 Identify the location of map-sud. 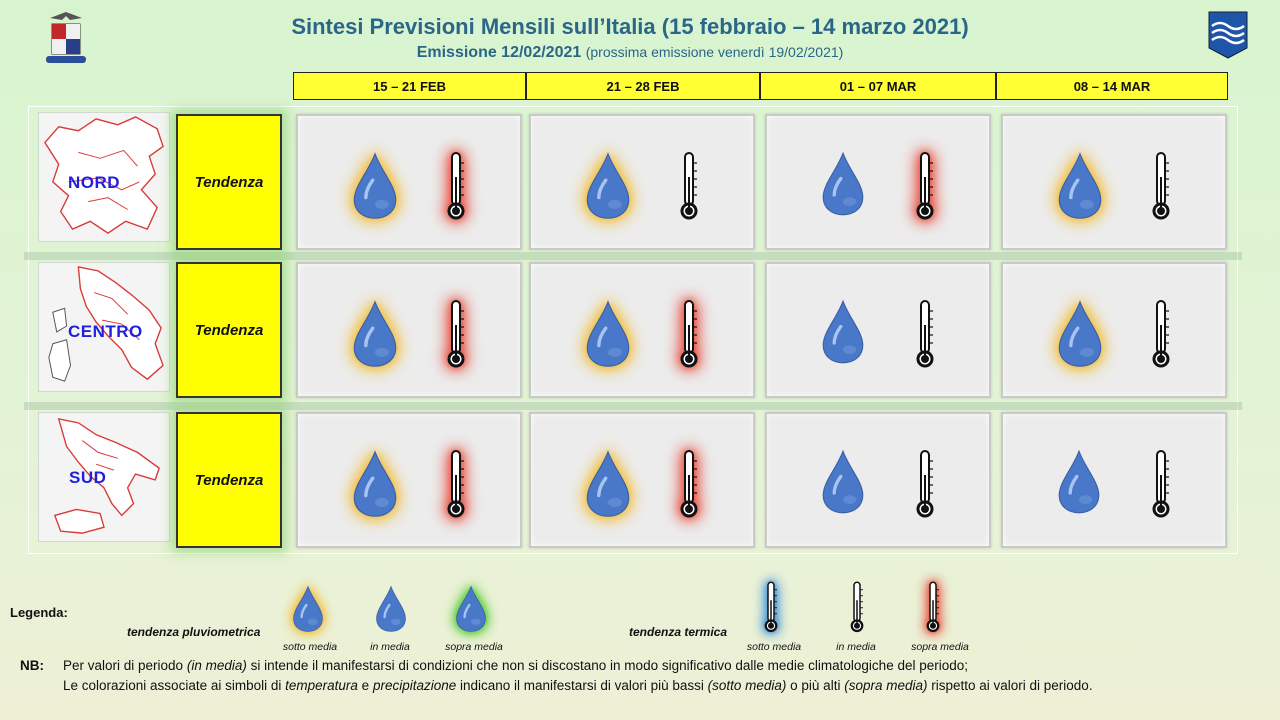
(104, 477).